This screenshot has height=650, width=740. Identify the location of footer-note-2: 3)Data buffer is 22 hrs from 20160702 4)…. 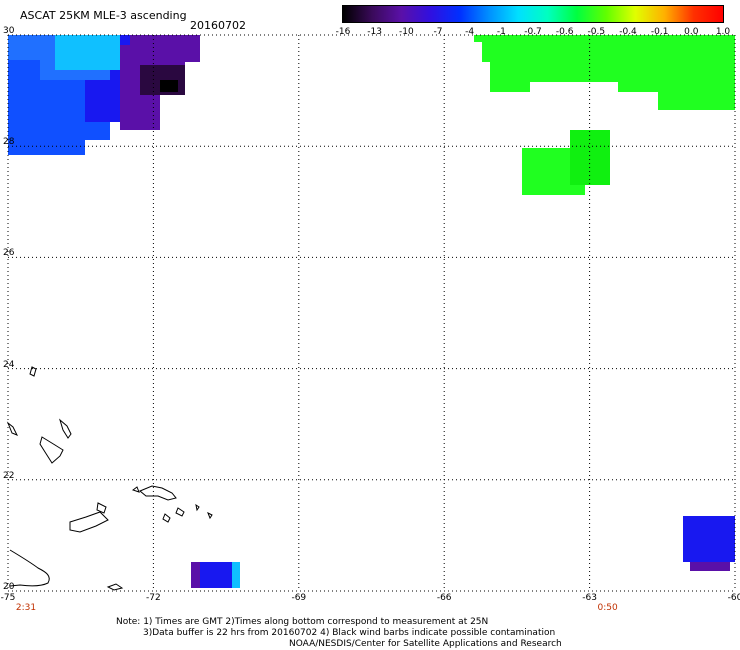
(349, 633).